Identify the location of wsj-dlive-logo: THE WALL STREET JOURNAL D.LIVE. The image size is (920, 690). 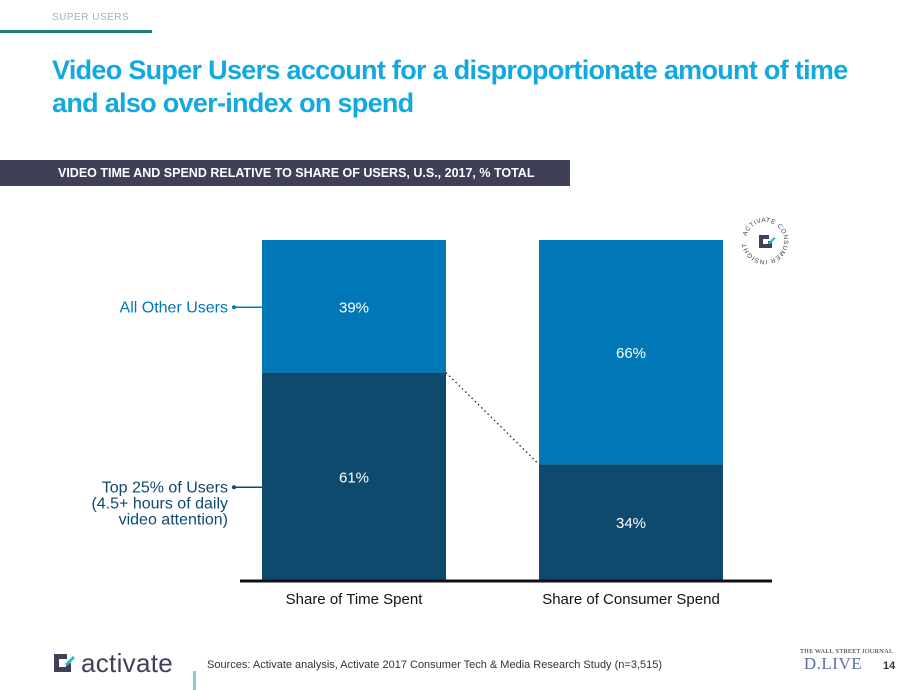
(847, 660).